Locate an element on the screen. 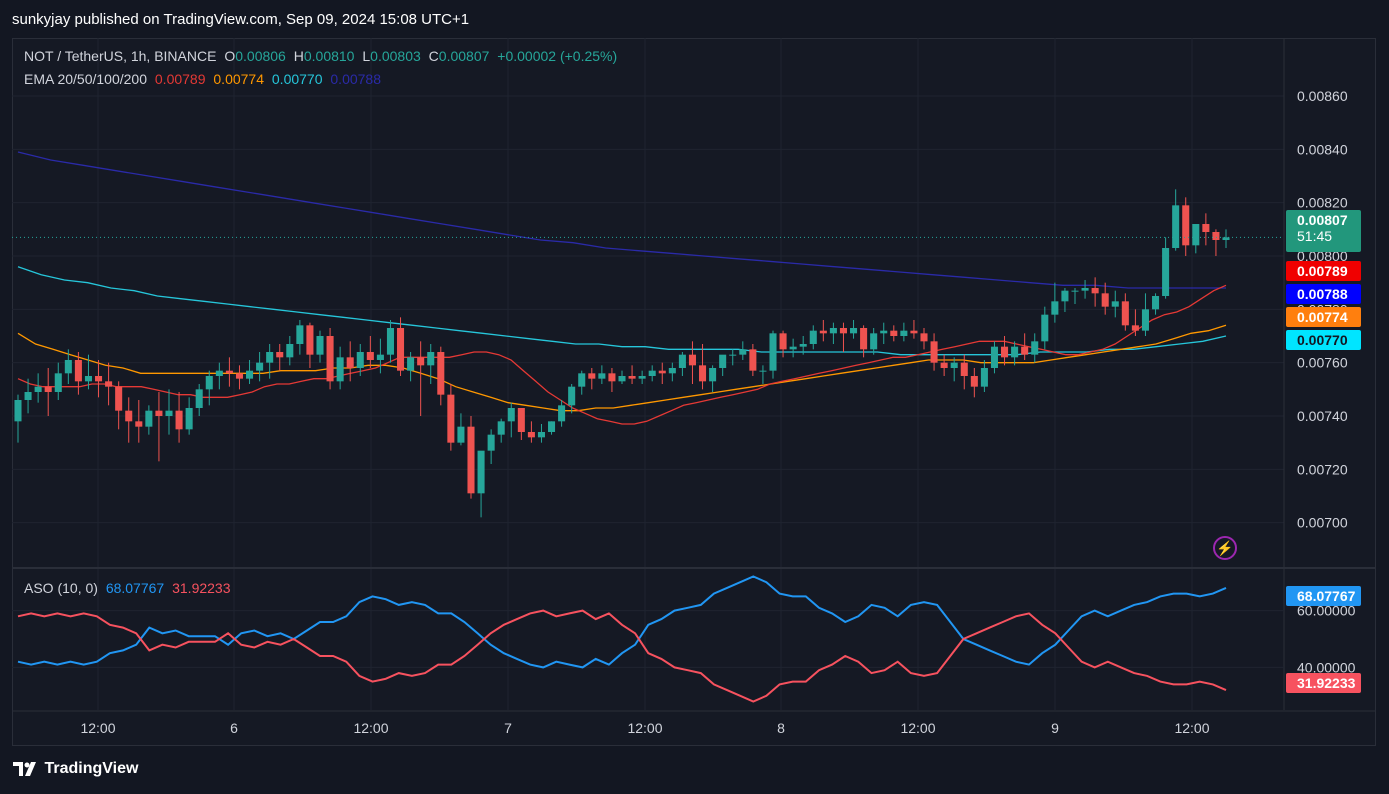  countdown-value: 51:45 is located at coordinates (1315, 236).